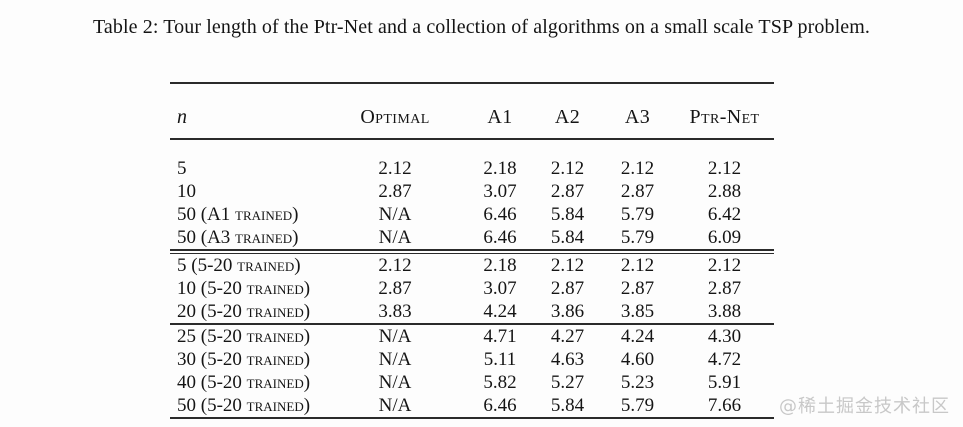  I want to click on cell-value: 3.86, so click(567, 311).